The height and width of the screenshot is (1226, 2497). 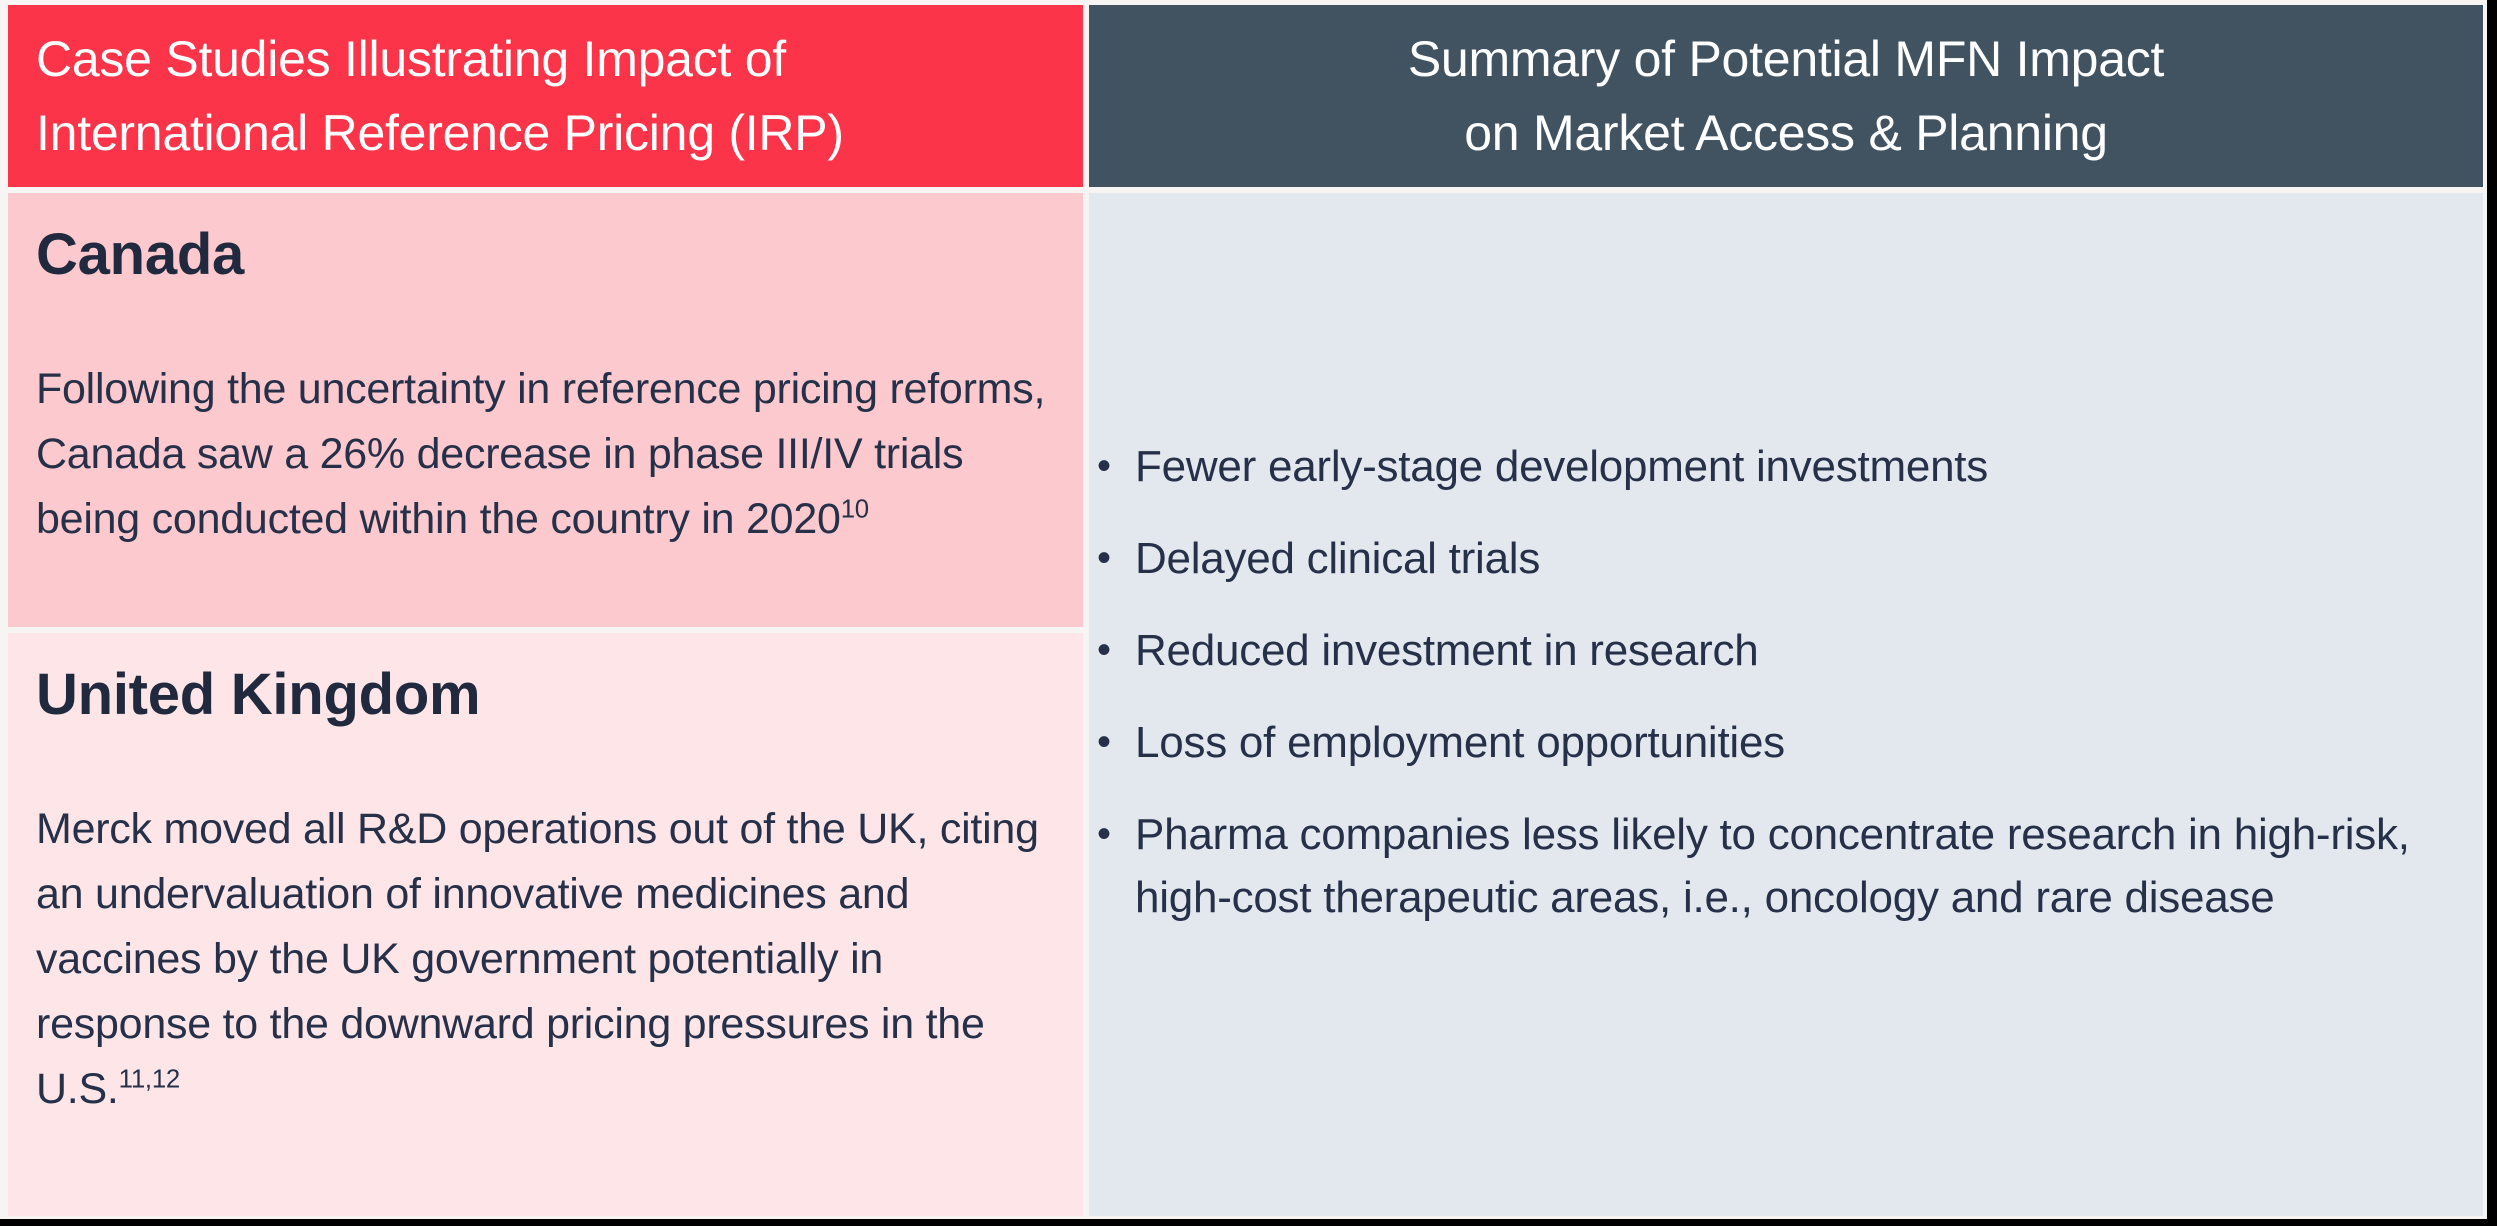 I want to click on mfn-header-line-1: Summary of Potential MFN Impact, so click(x=1786, y=59).